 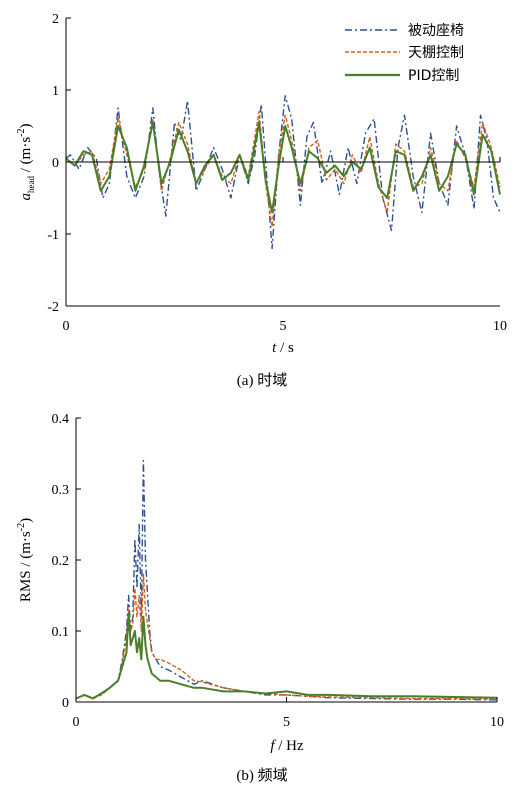 What do you see at coordinates (288, 713) in the screenshot?
I see `freq-x-ticks: 0 5 10` at bounding box center [288, 713].